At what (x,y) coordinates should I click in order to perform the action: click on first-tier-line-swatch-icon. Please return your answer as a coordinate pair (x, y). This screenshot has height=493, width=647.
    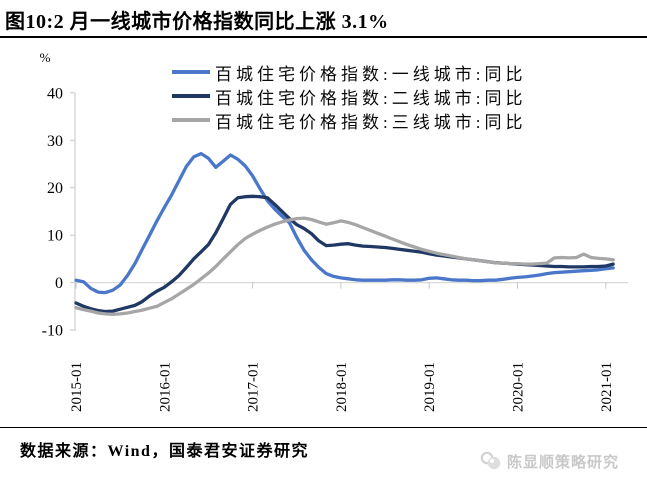
    Looking at the image, I should click on (191, 72).